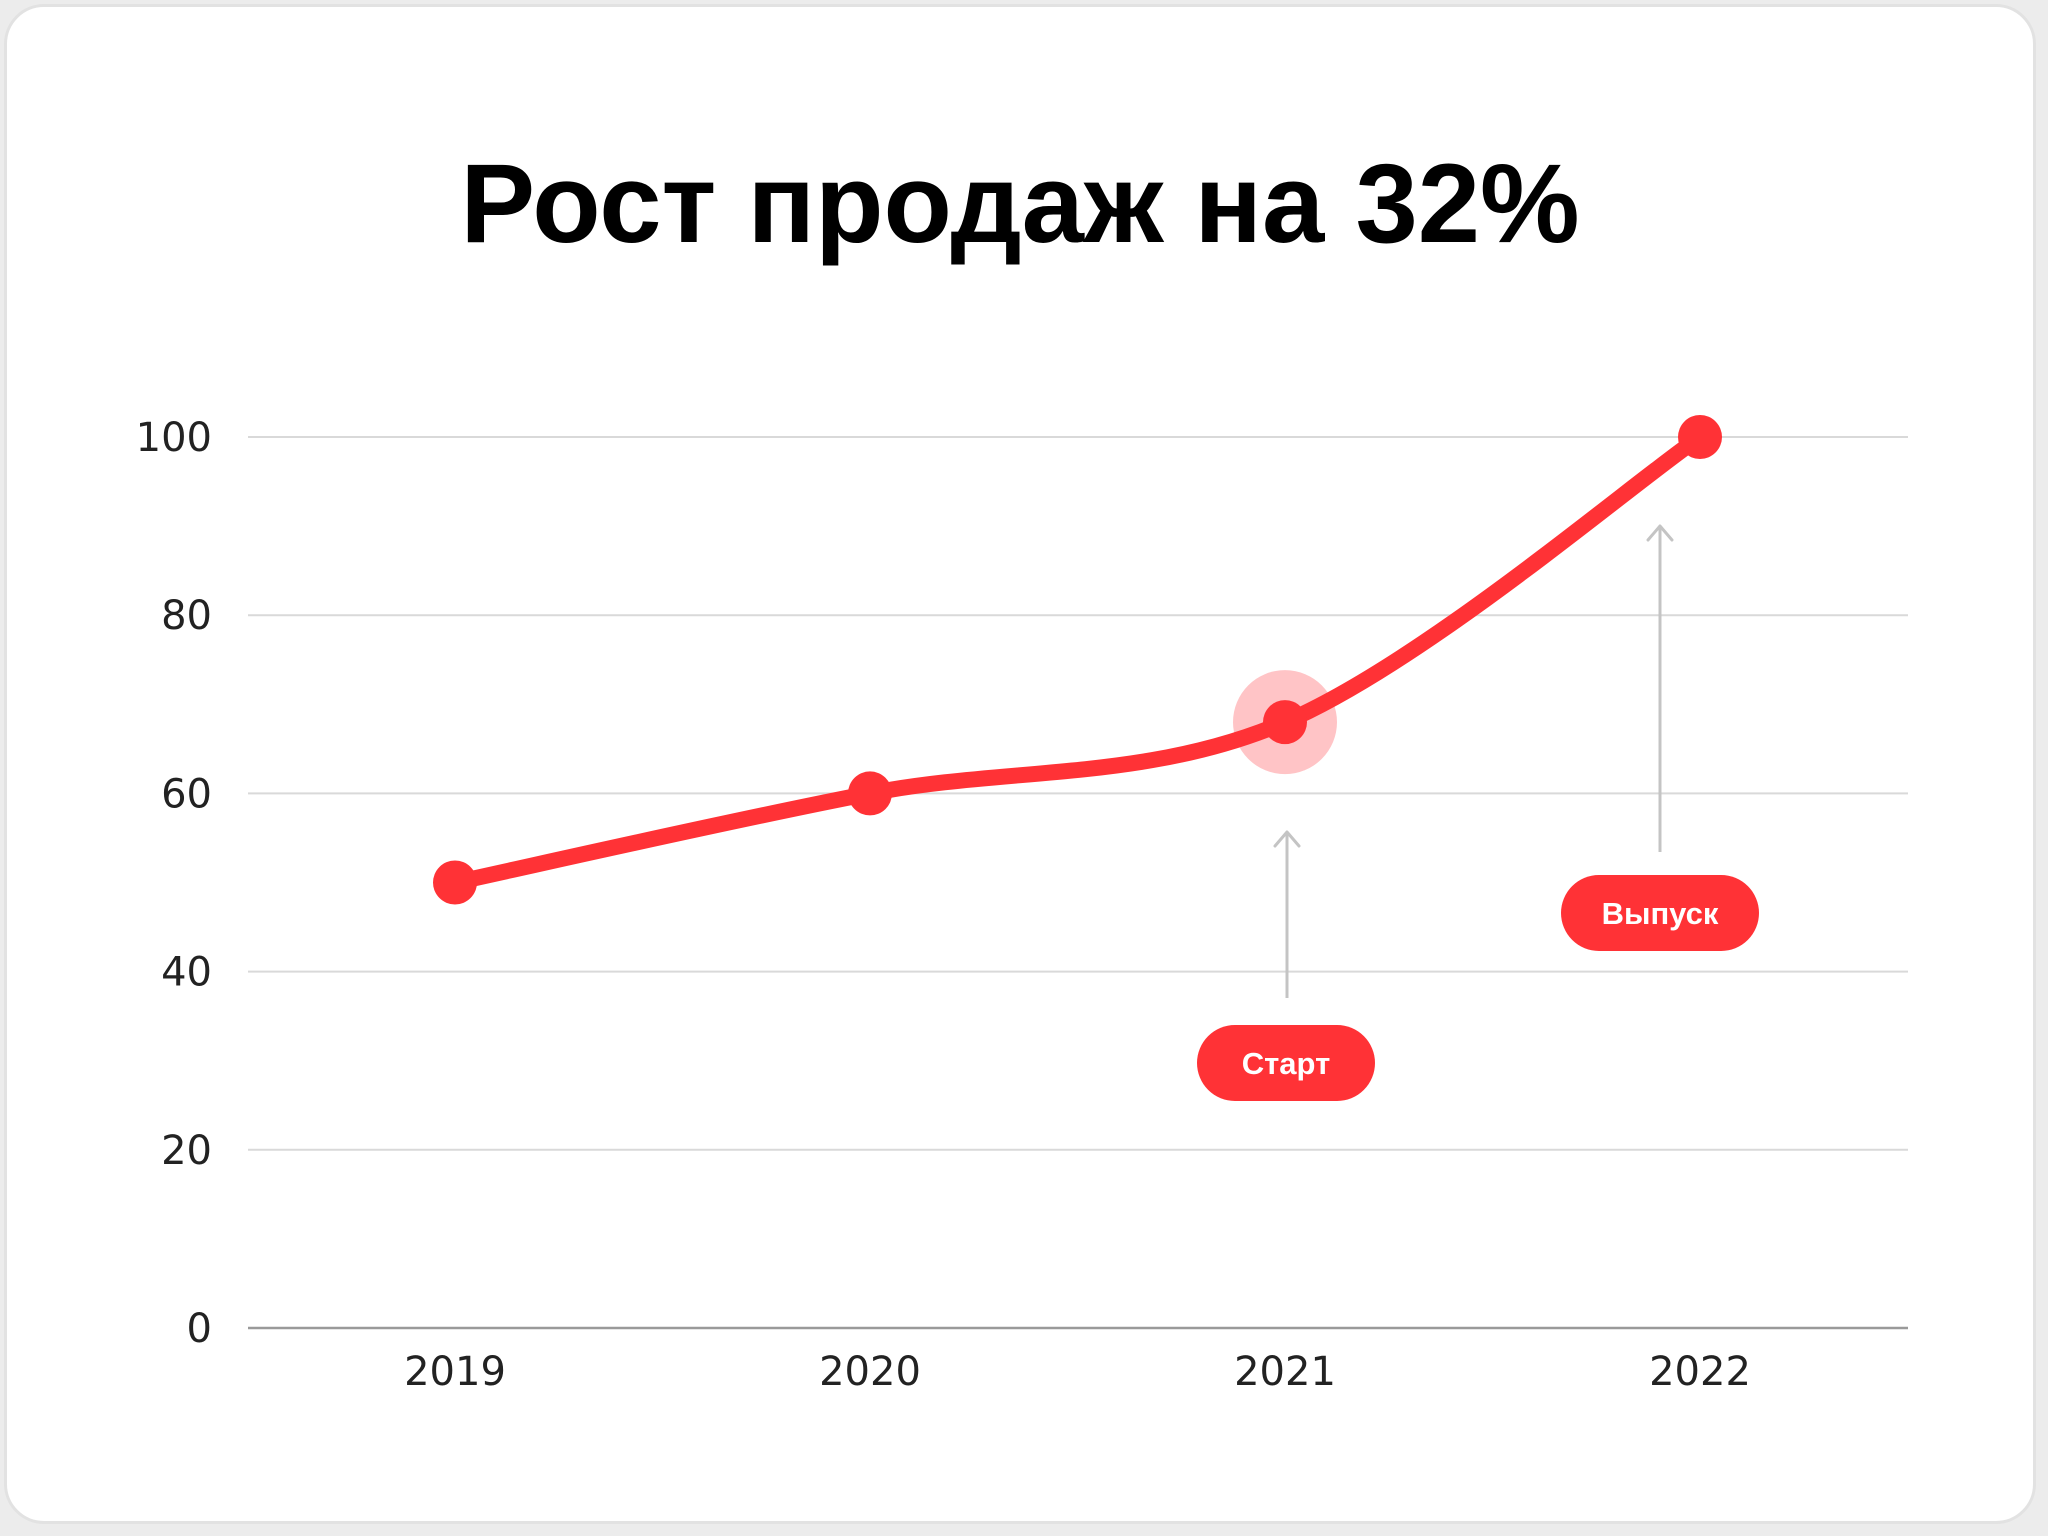 The image size is (2048, 1536). Describe the element at coordinates (1660, 737) in the screenshot. I see `annotation-release: Выпуск` at that location.